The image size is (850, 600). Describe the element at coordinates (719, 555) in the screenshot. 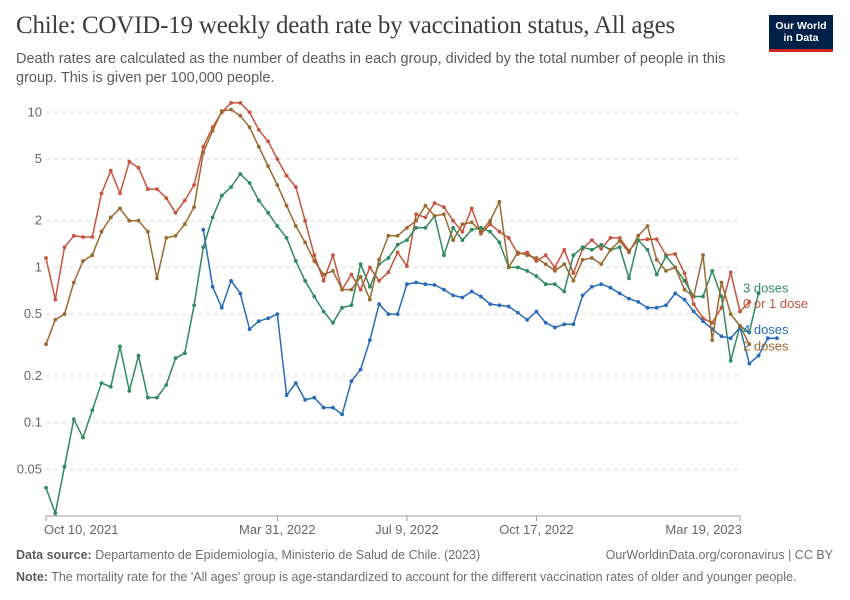

I see `credit-link: OurWorldinData.org/coronavirus | CC BY` at that location.